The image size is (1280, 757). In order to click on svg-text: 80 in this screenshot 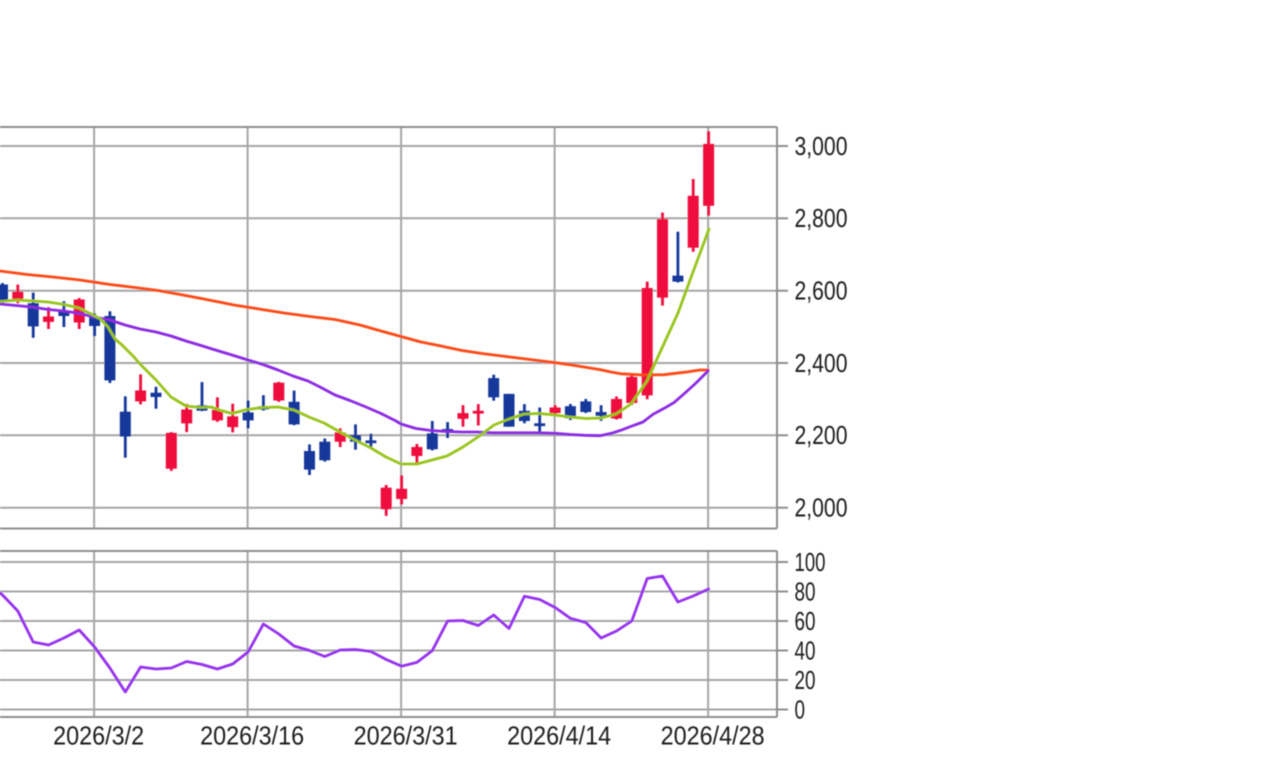, I will do `click(805, 591)`.